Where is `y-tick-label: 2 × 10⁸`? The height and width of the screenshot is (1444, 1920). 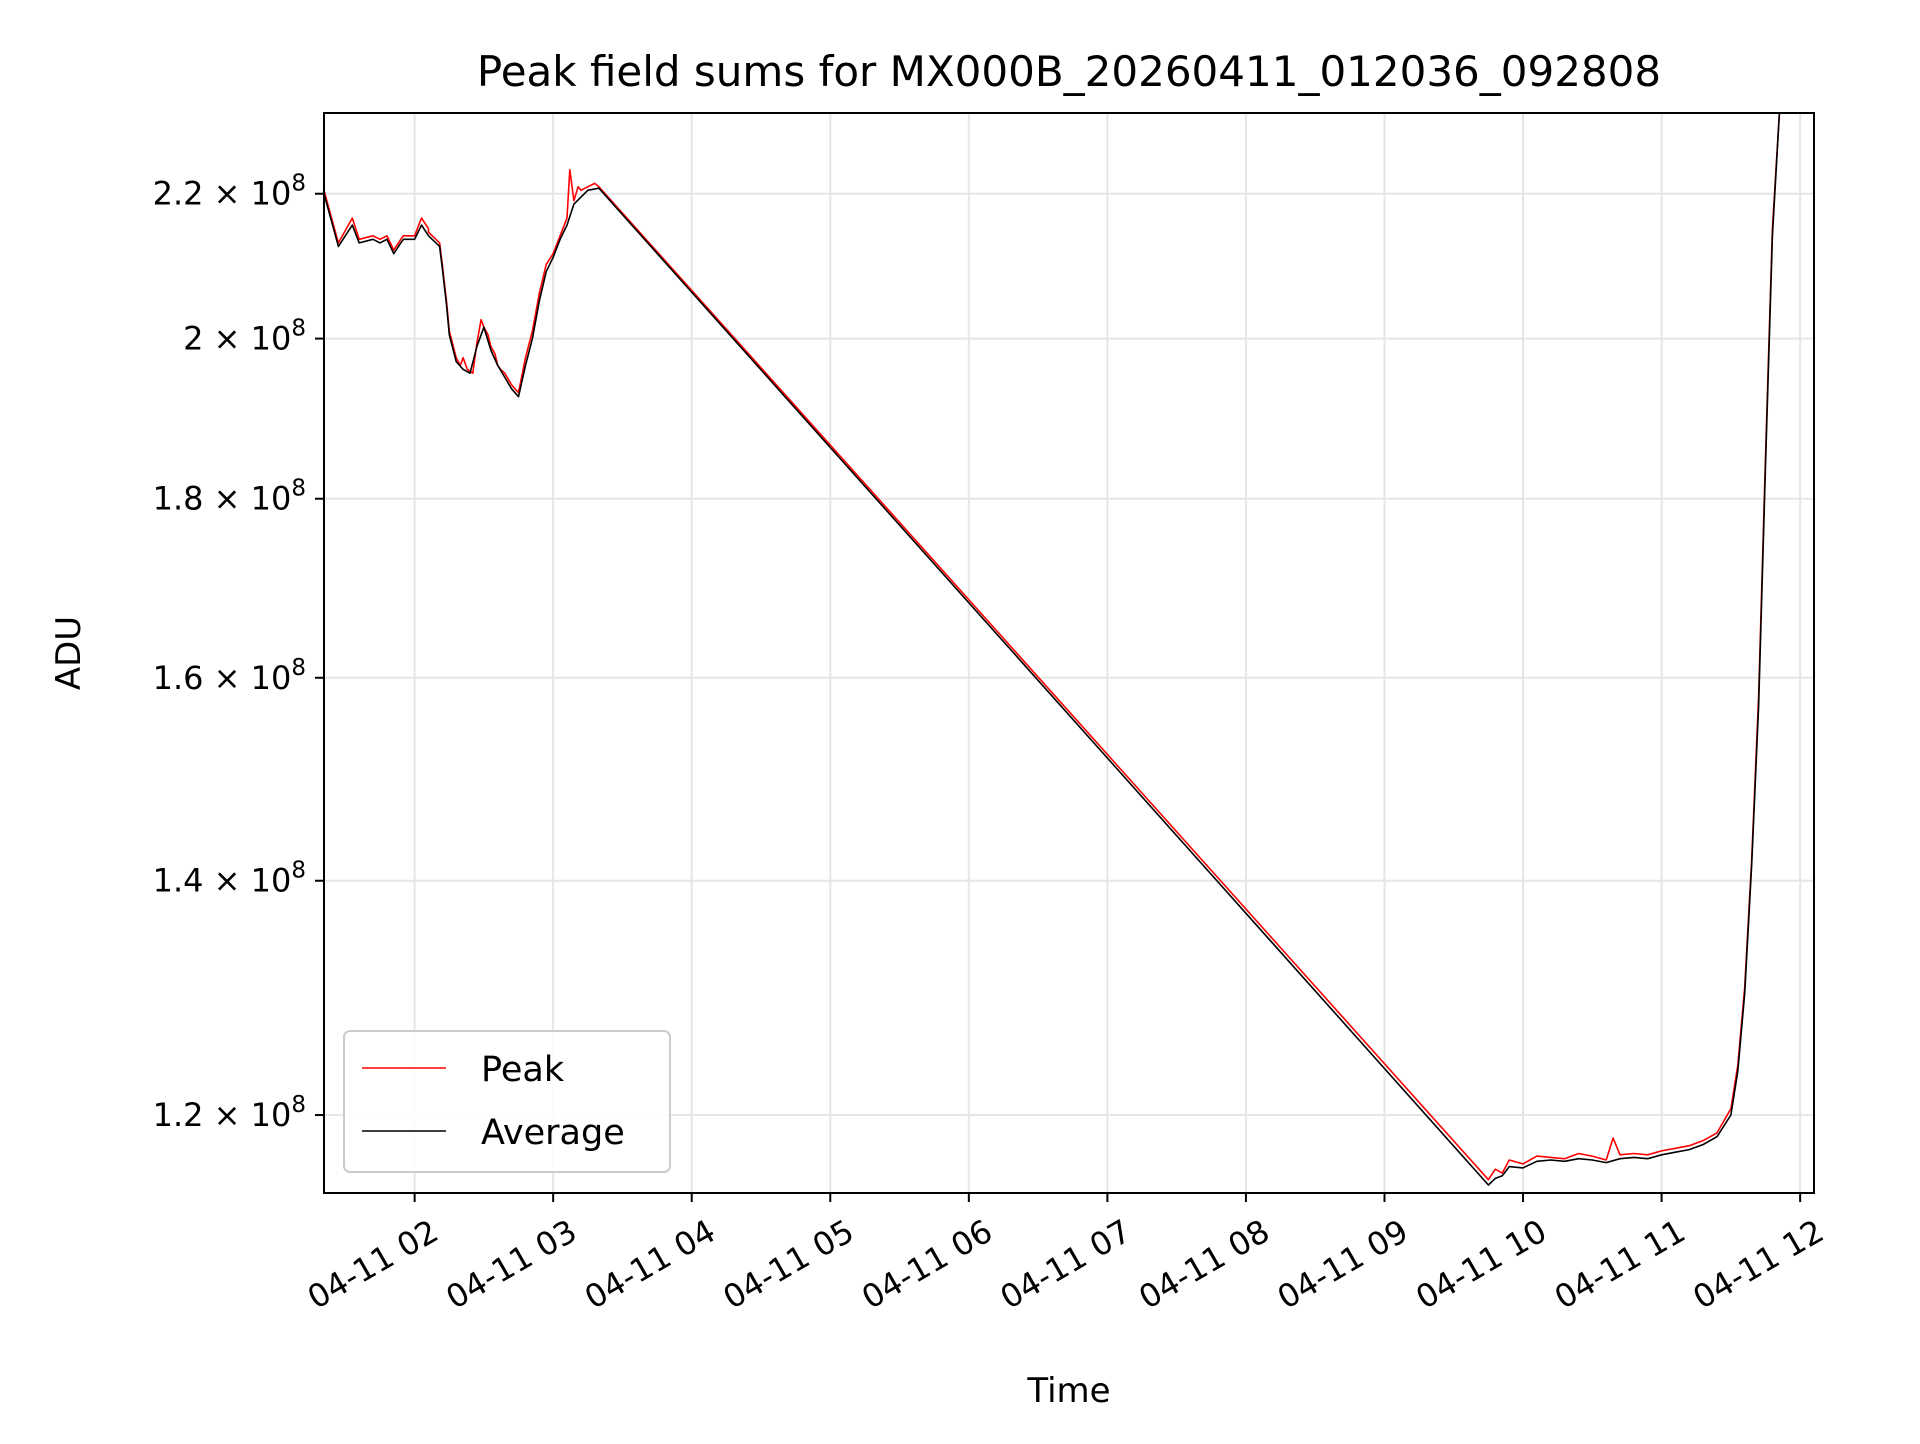 y-tick-label: 2 × 10⁸ is located at coordinates (244, 337).